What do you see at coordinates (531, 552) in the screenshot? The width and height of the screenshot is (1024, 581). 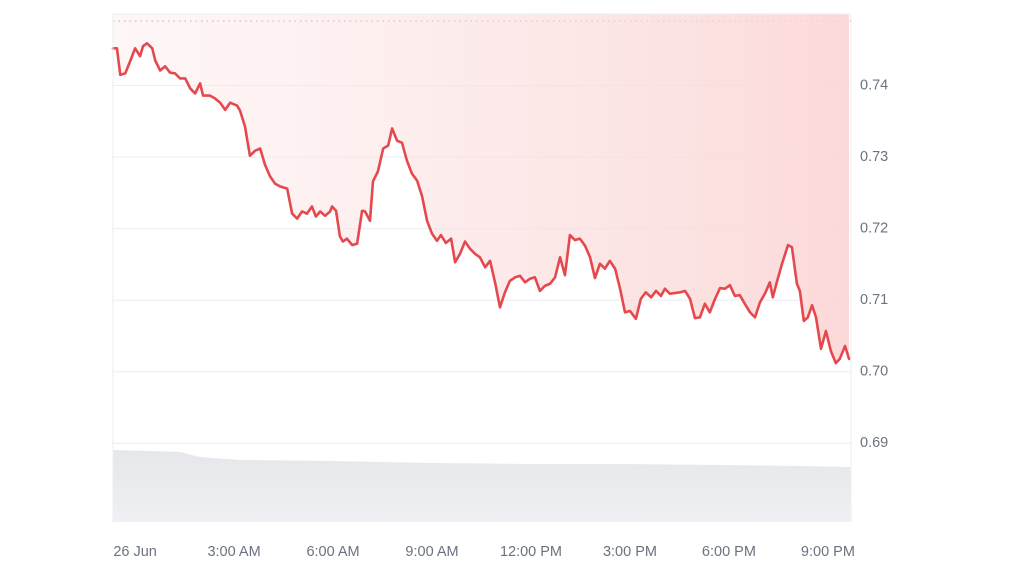 I see `x-tick-label: 12:00 PM` at bounding box center [531, 552].